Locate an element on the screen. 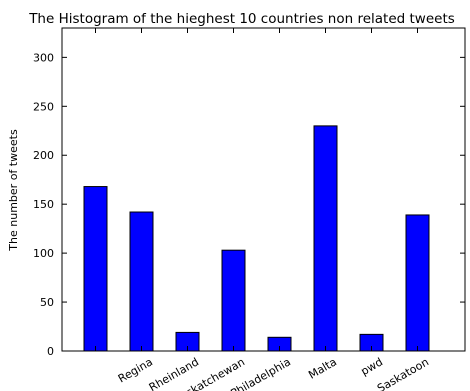  x-tick-label: pwd is located at coordinates (372, 366).